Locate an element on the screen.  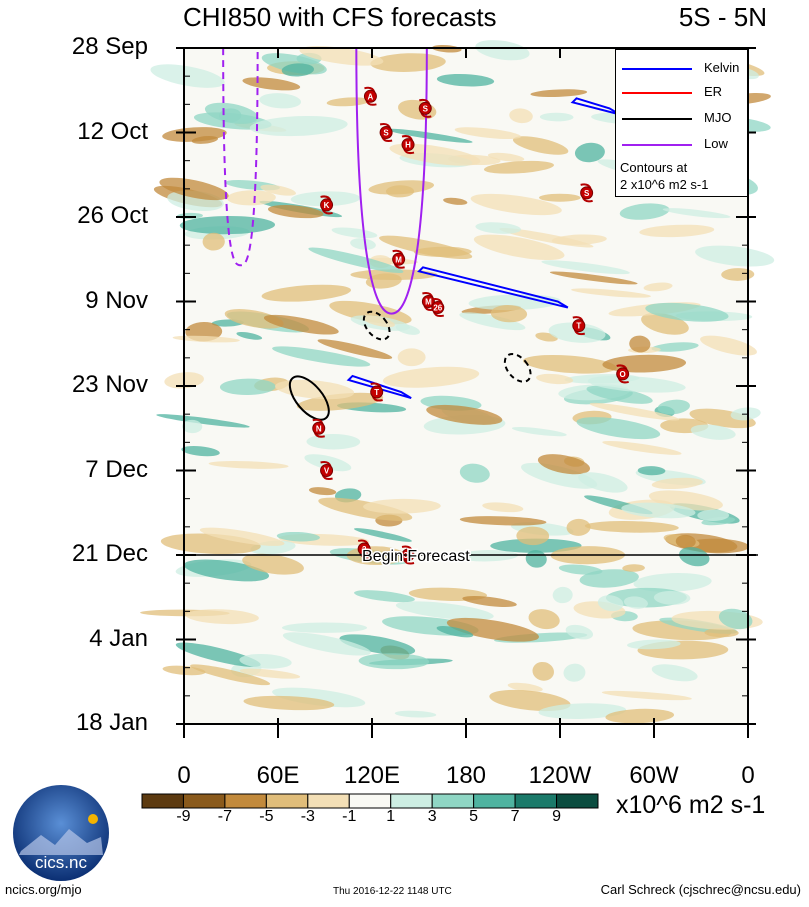
colorbar-level-label: 9 is located at coordinates (556, 816).